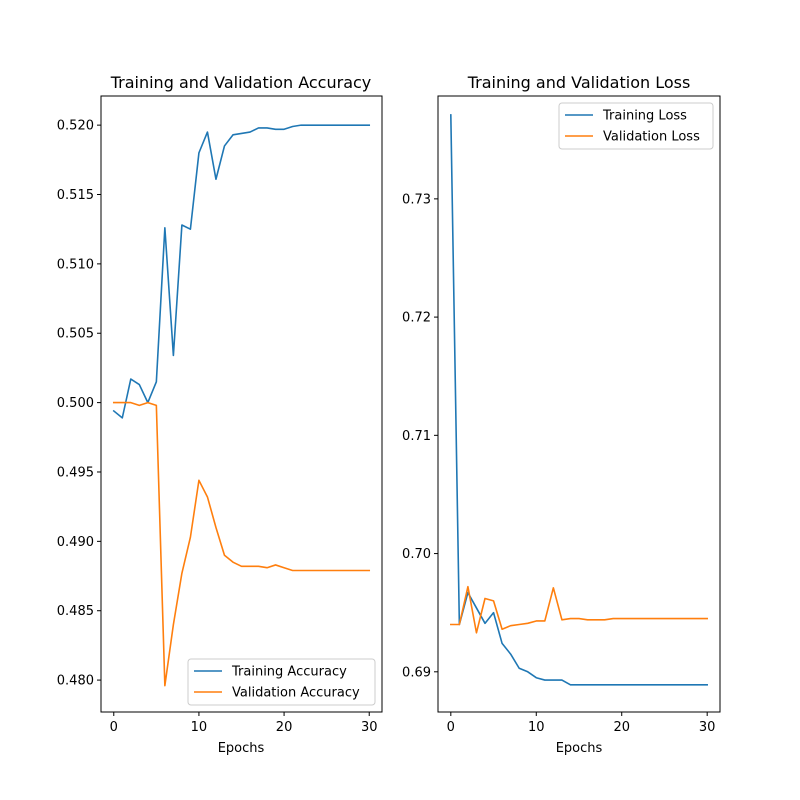  I want to click on loss-x-tick-label: 20, so click(621, 727).